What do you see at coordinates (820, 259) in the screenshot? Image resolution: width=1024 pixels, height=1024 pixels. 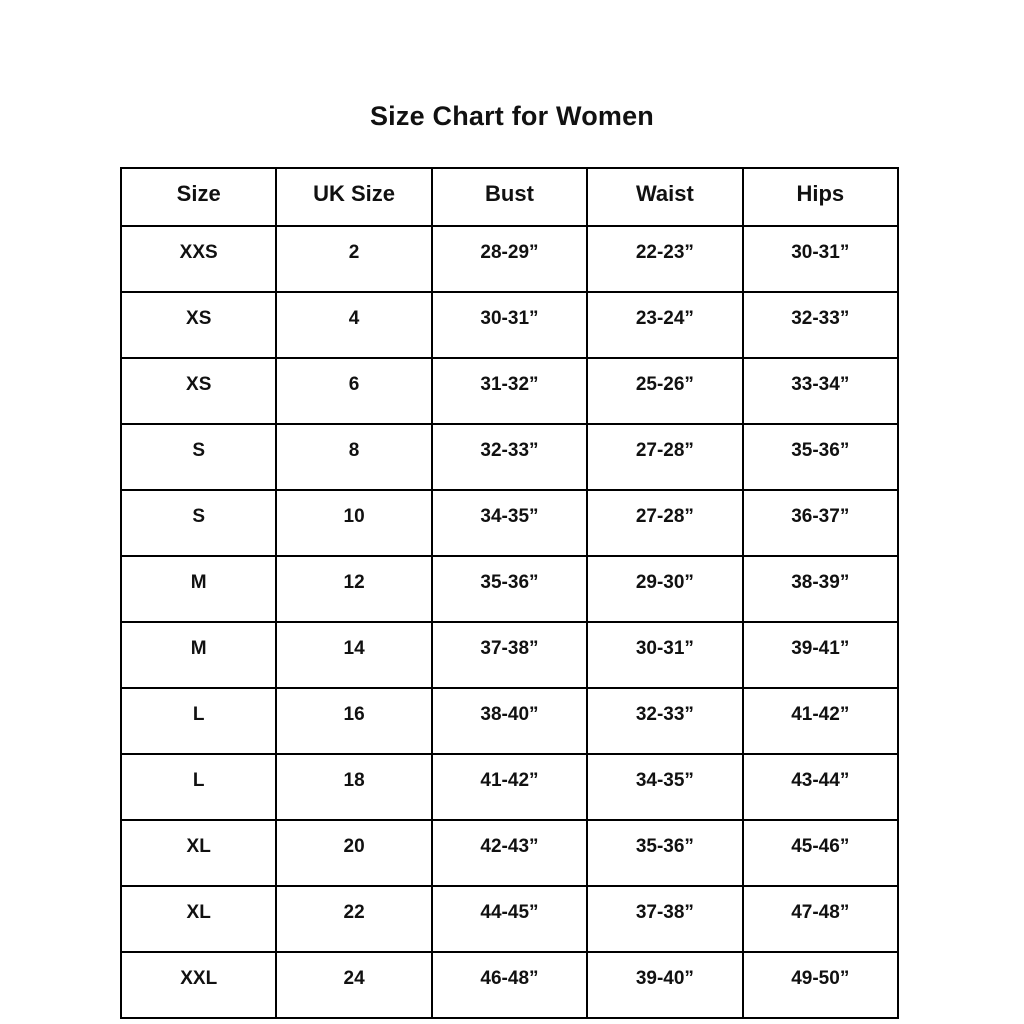 I see `cell-hips: 30-31”` at bounding box center [820, 259].